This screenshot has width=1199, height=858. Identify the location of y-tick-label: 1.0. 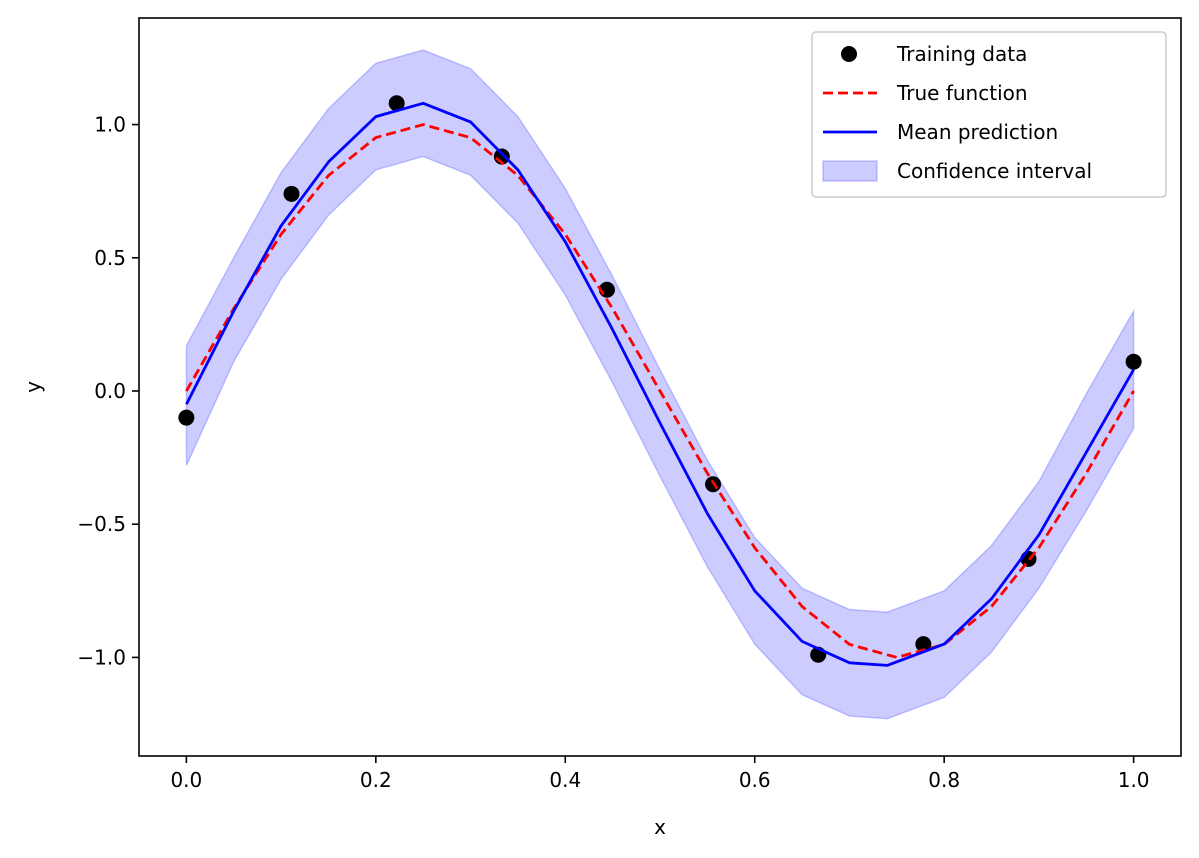
(110, 125).